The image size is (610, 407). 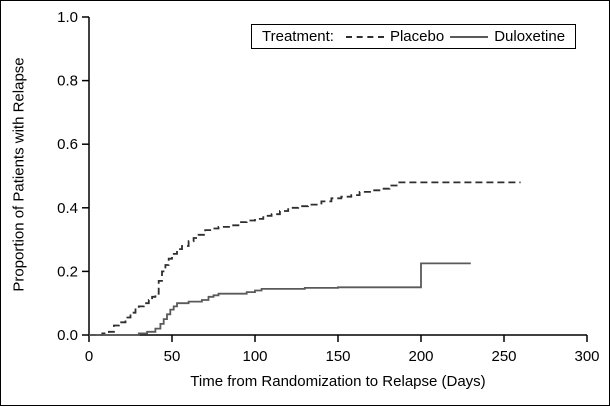 What do you see at coordinates (254, 356) in the screenshot?
I see `x-tick-label: 100` at bounding box center [254, 356].